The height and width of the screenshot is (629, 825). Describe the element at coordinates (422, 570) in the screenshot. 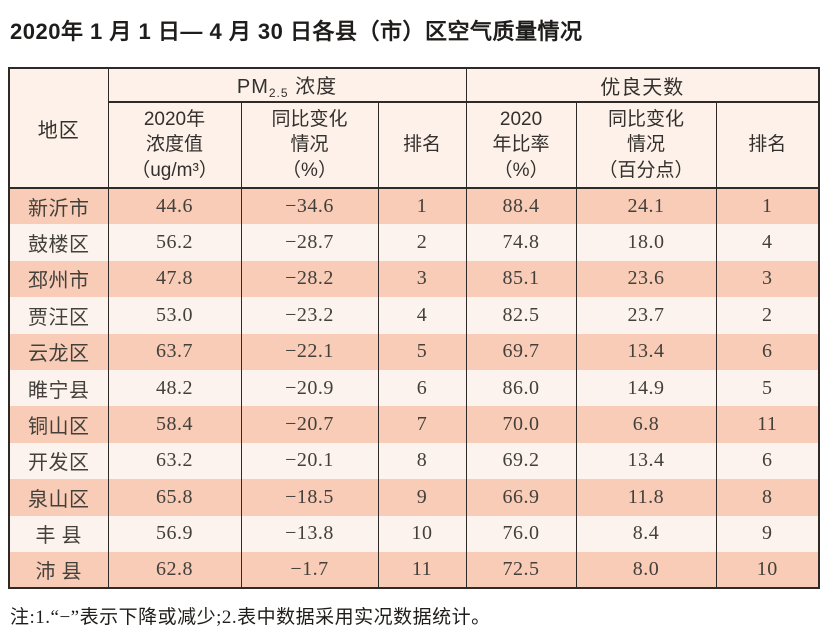

I see `cell-pm-rank: 11` at that location.